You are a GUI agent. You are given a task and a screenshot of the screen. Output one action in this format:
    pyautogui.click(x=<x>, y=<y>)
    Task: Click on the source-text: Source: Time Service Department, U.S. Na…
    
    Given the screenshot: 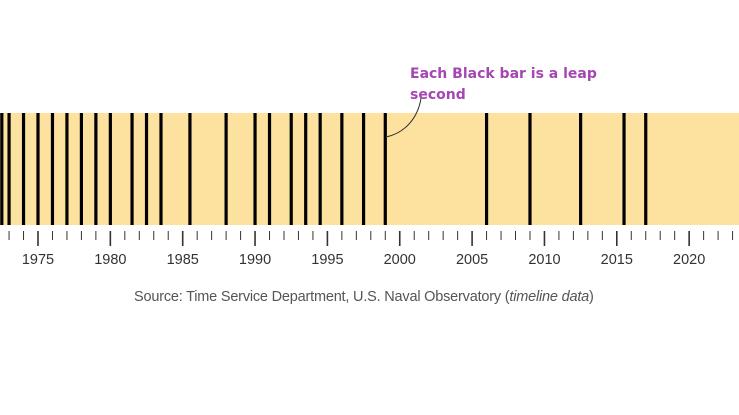 What is the action you would take?
    pyautogui.click(x=322, y=297)
    